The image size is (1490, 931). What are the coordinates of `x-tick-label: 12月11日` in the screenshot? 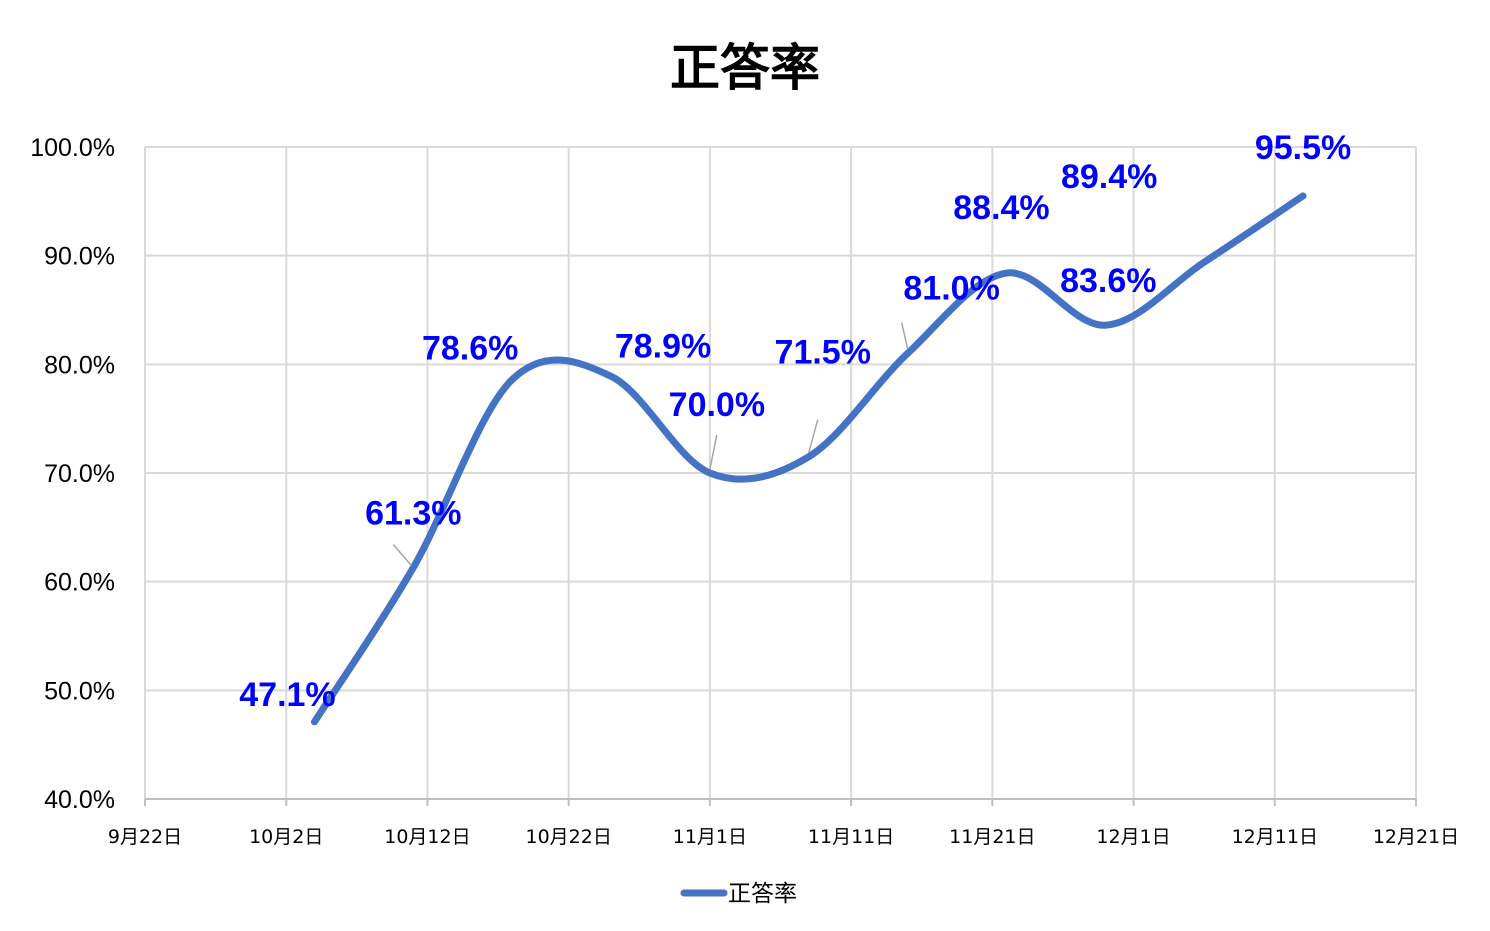 It's located at (1275, 837).